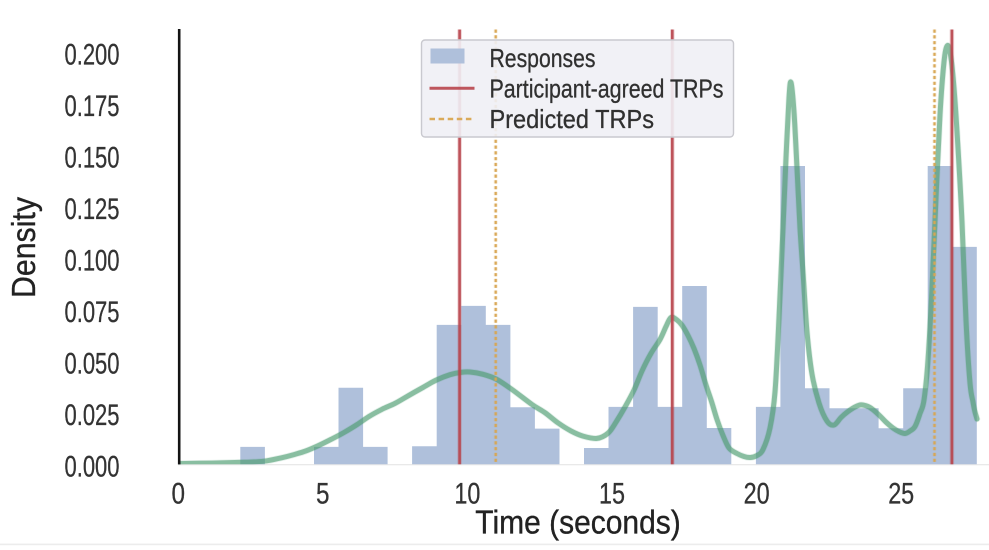 Image resolution: width=989 pixels, height=550 pixels. What do you see at coordinates (612, 494) in the screenshot?
I see `svg-text: 15` at bounding box center [612, 494].